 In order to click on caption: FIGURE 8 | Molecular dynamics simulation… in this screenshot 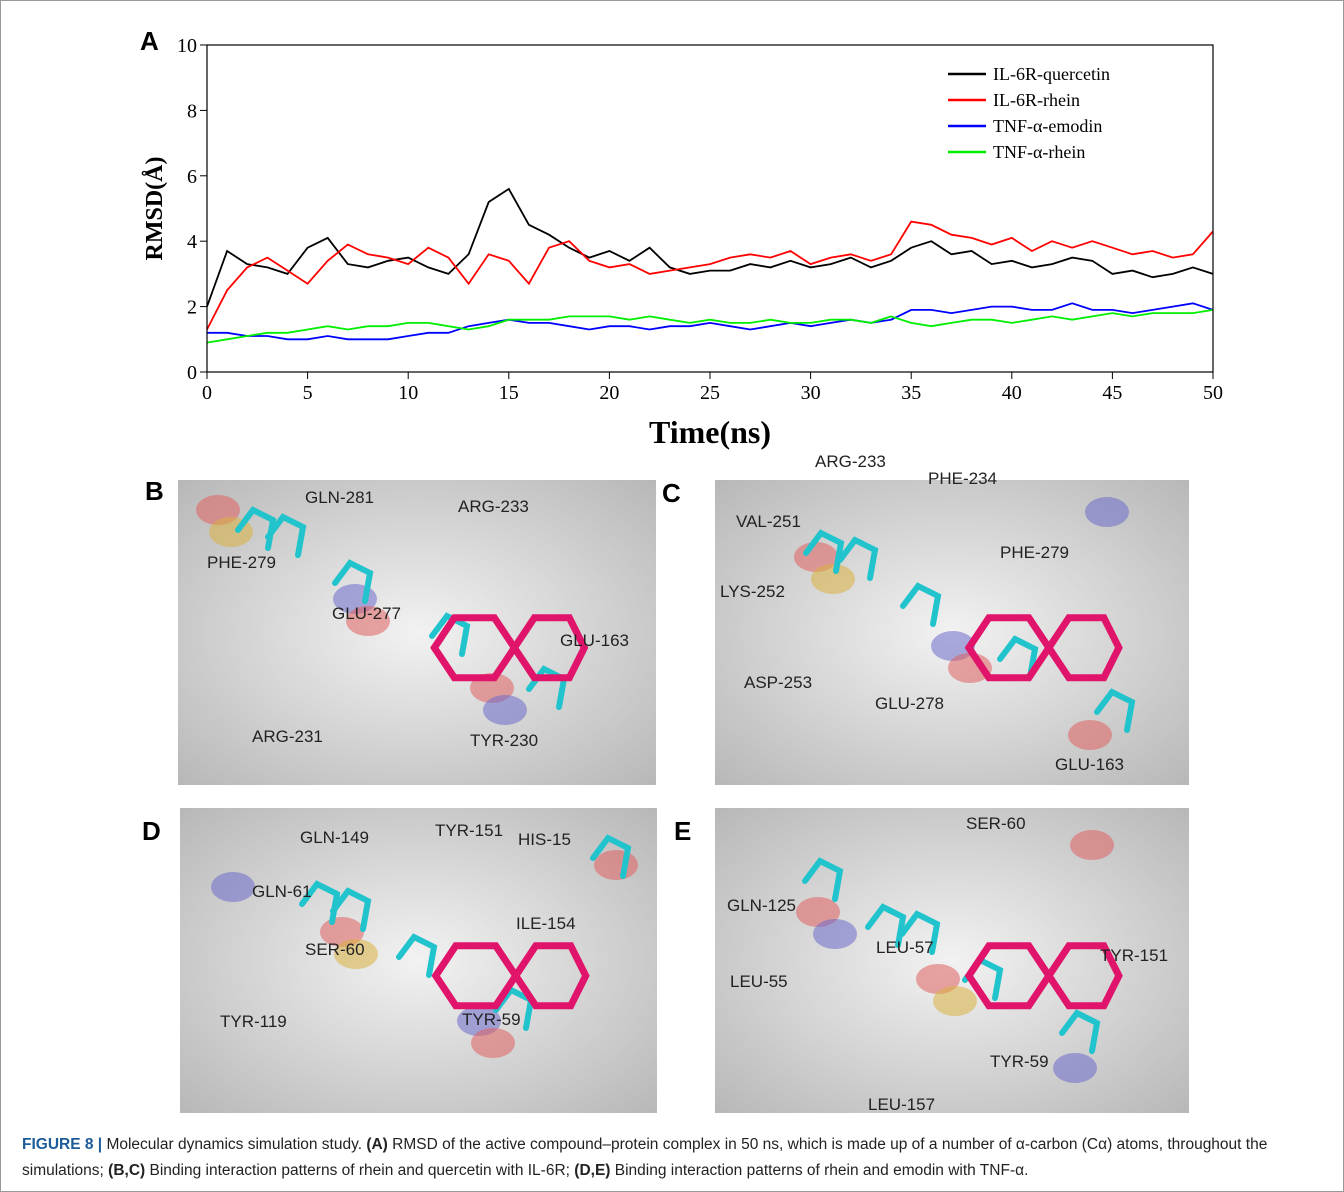, I will do `click(672, 1158)`.